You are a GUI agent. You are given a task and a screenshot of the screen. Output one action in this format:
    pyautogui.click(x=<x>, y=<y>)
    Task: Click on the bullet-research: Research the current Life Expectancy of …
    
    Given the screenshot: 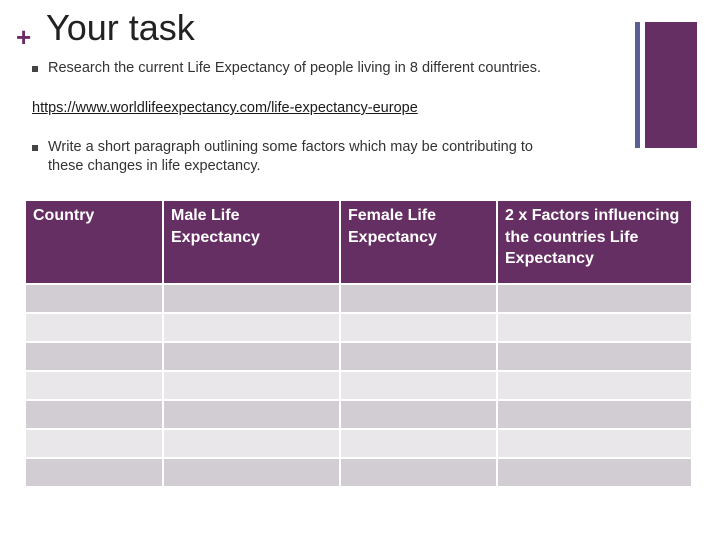 What is the action you would take?
    pyautogui.click(x=295, y=68)
    